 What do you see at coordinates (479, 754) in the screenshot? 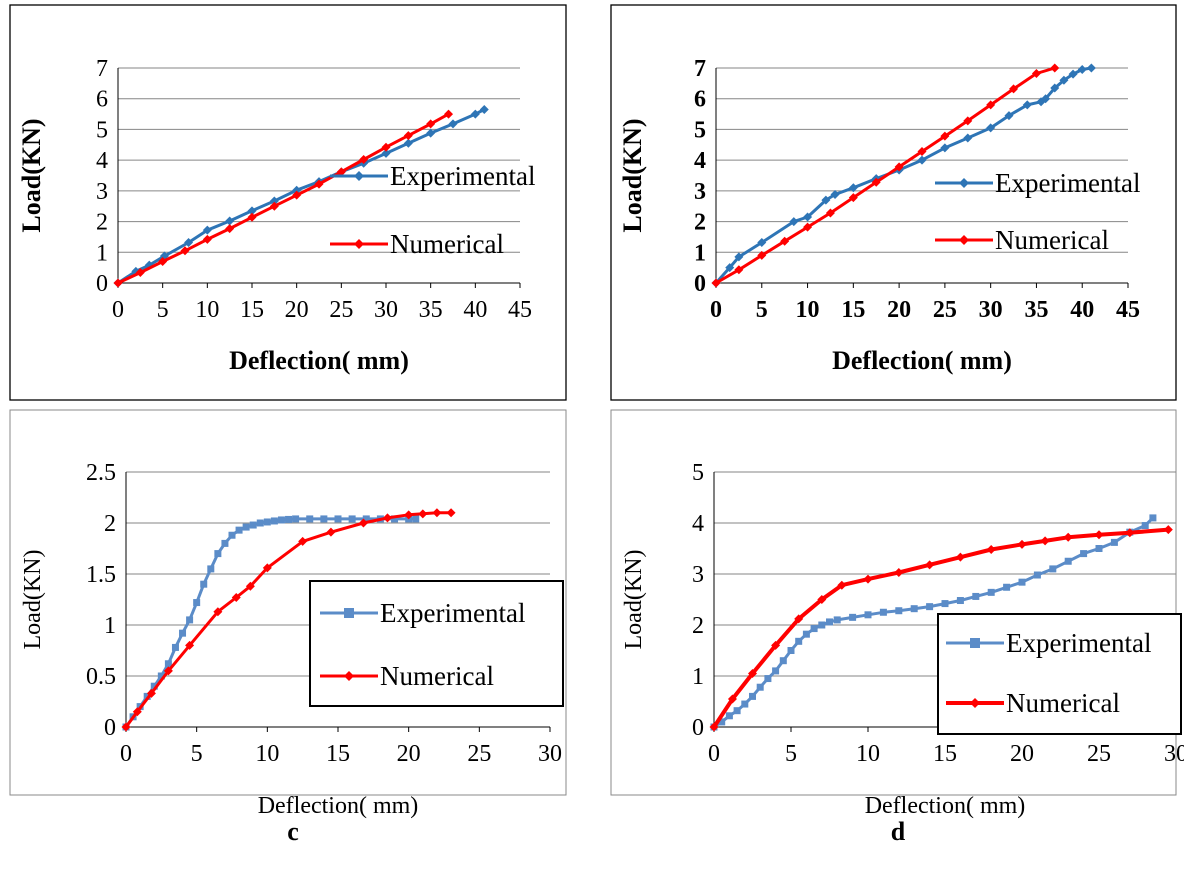
I see `x-tick-label: 25` at bounding box center [479, 754].